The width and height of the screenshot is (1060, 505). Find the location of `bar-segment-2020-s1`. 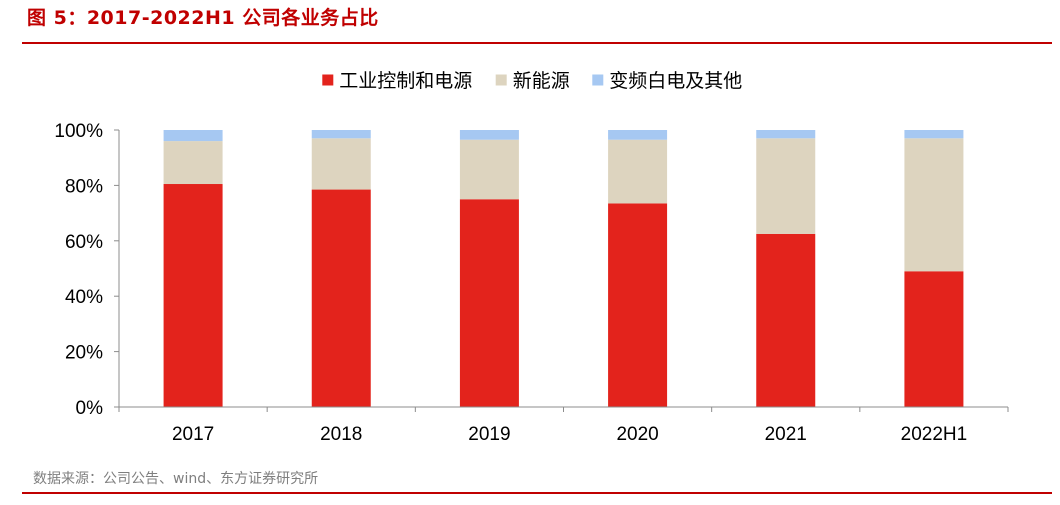

bar-segment-2020-s1 is located at coordinates (638, 171).